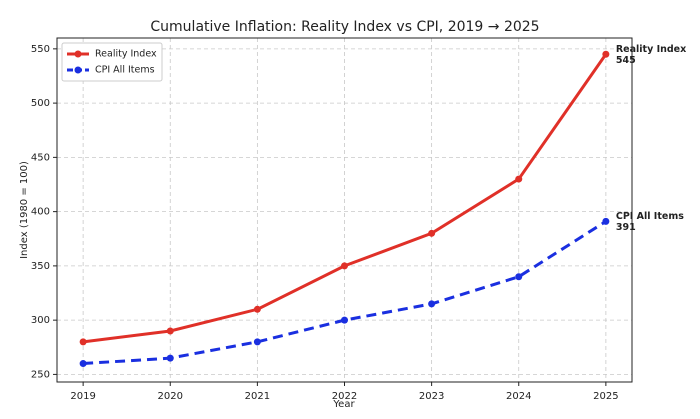 The height and width of the screenshot is (419, 700). Describe the element at coordinates (626, 60) in the screenshot. I see `end-value: 545` at that location.